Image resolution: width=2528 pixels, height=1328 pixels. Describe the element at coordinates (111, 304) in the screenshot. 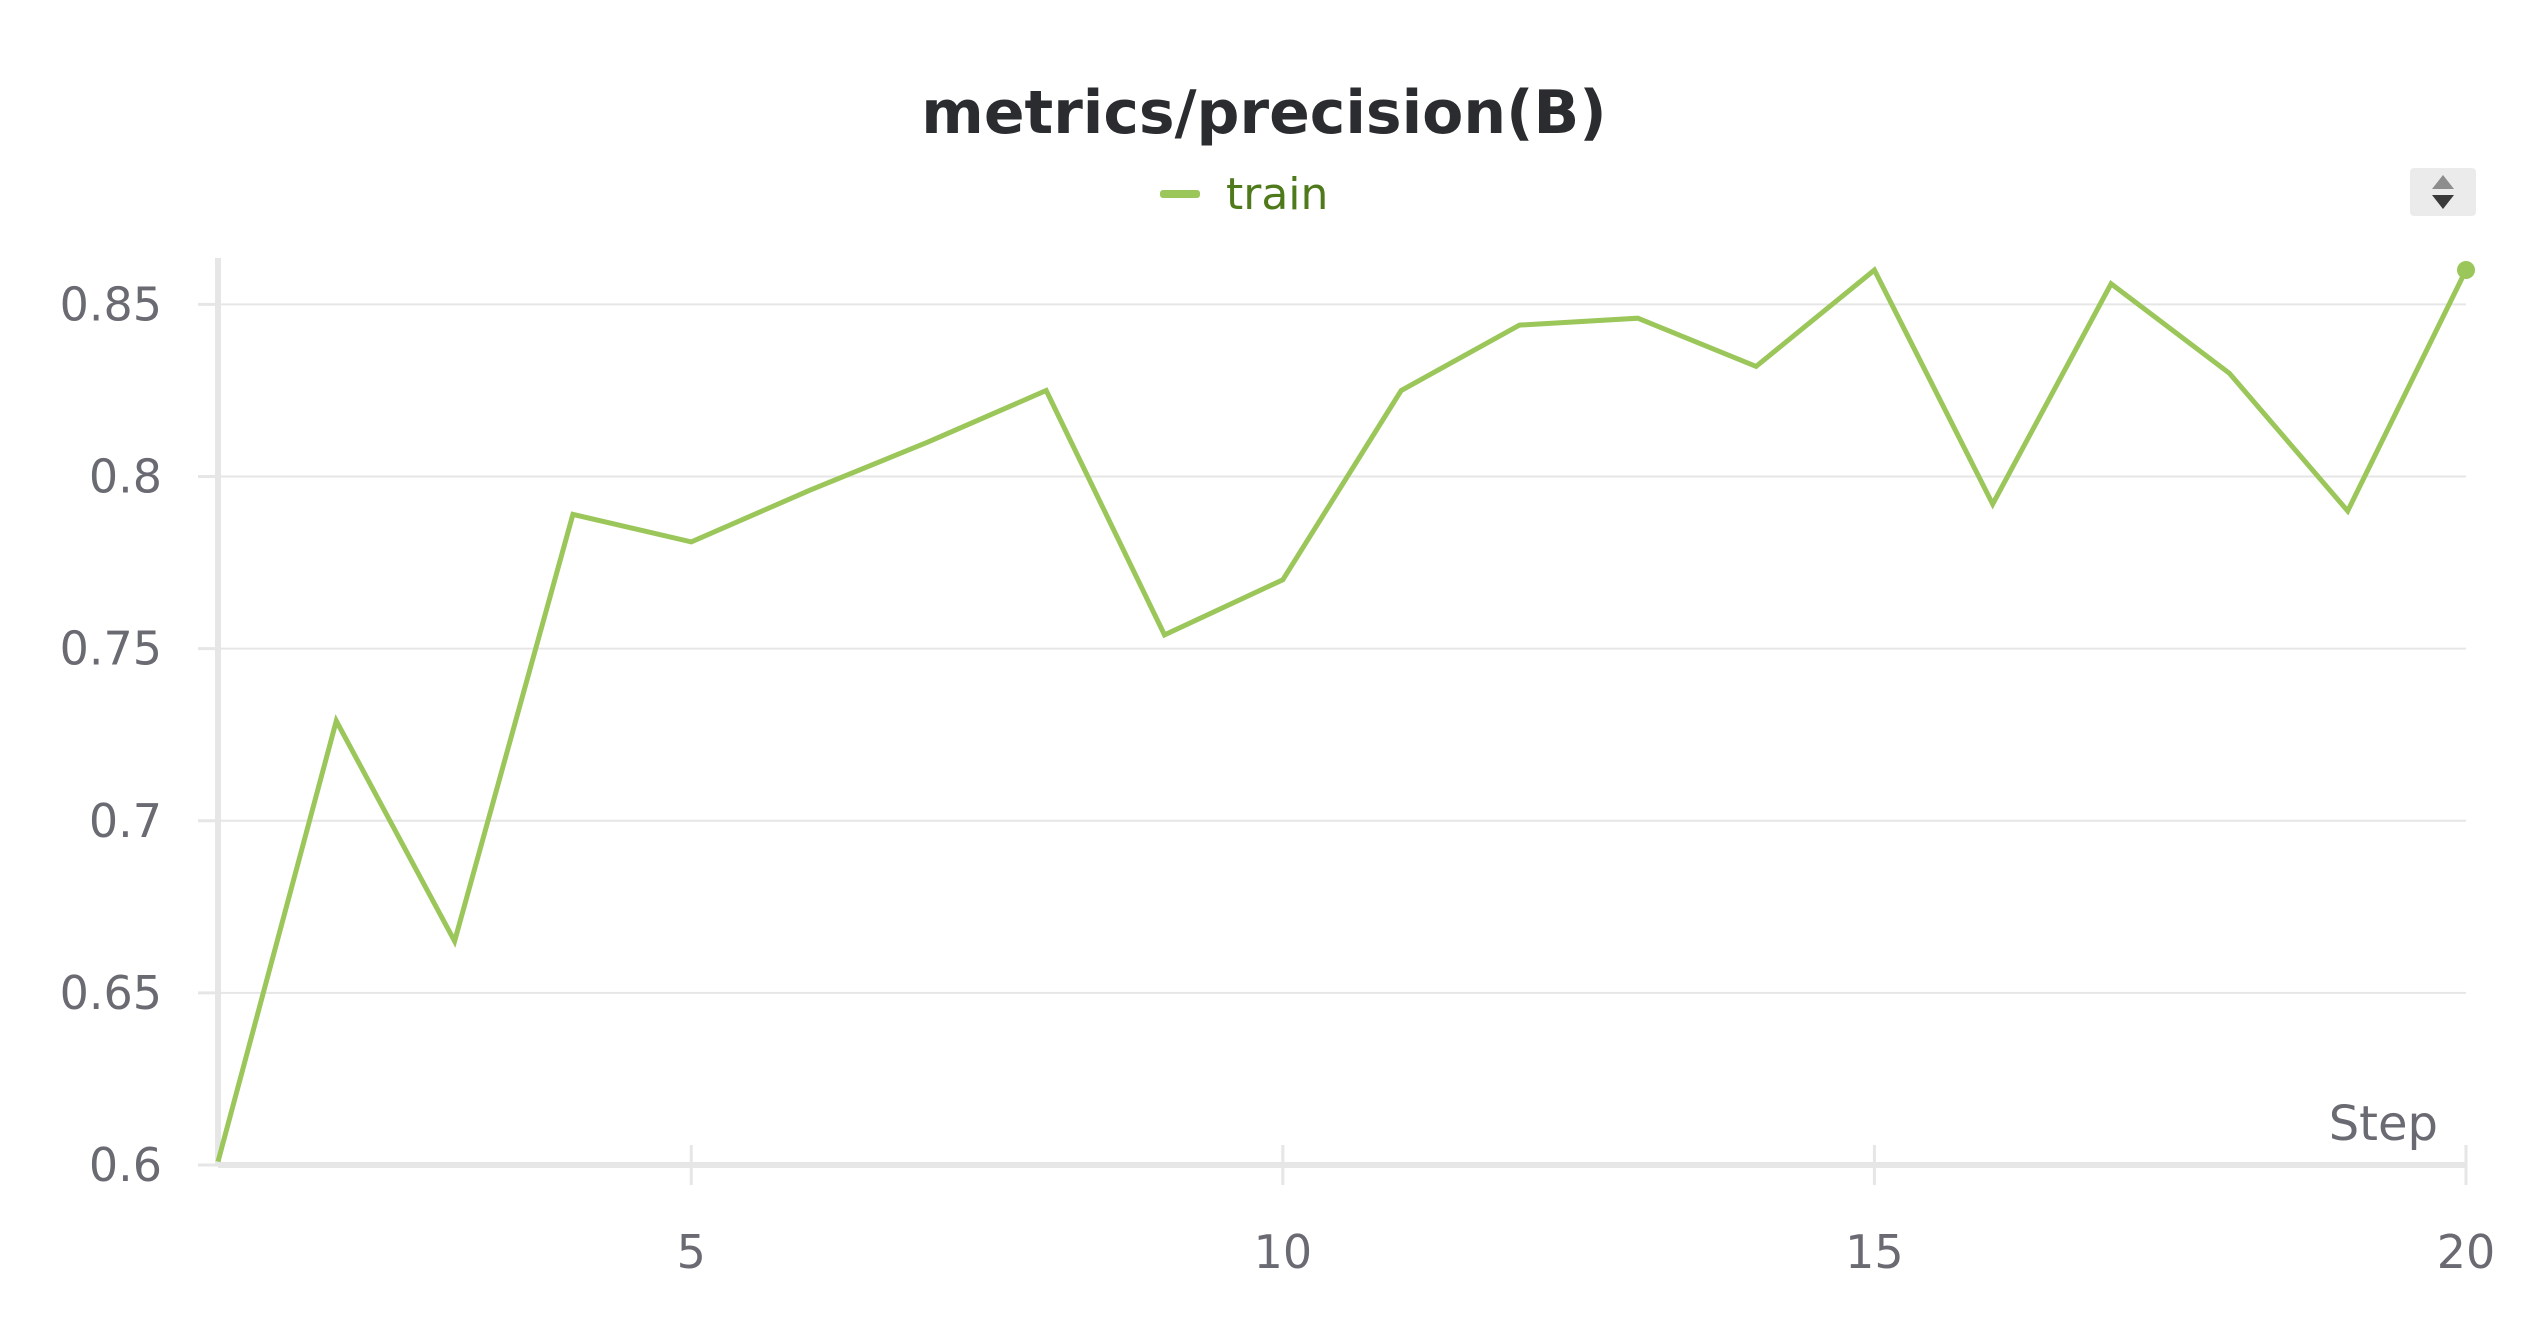

I see `y-tick-label: 0.85` at that location.